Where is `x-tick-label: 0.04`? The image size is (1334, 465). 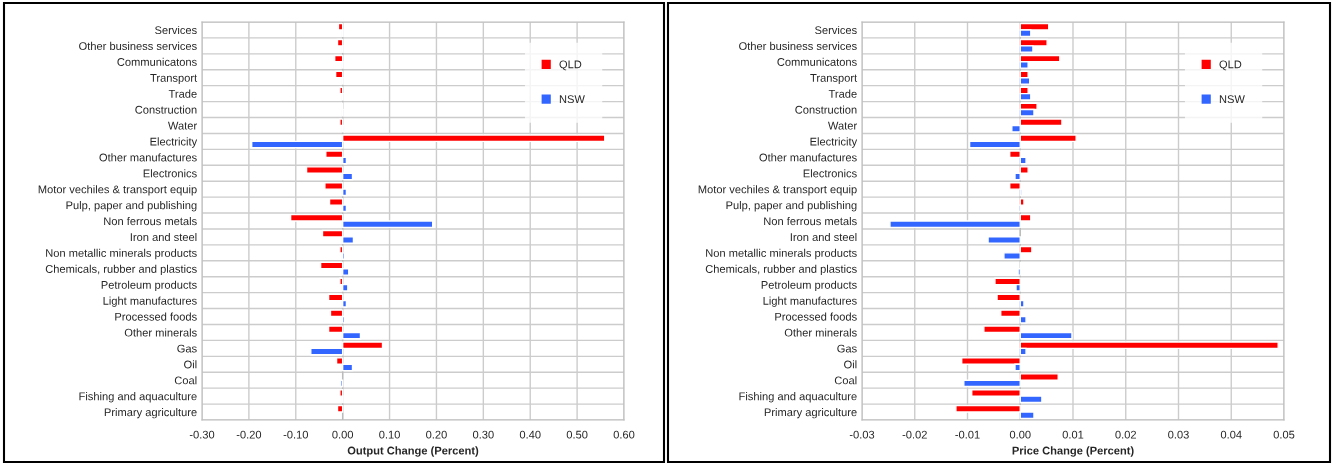
x-tick-label: 0.04 is located at coordinates (1231, 434).